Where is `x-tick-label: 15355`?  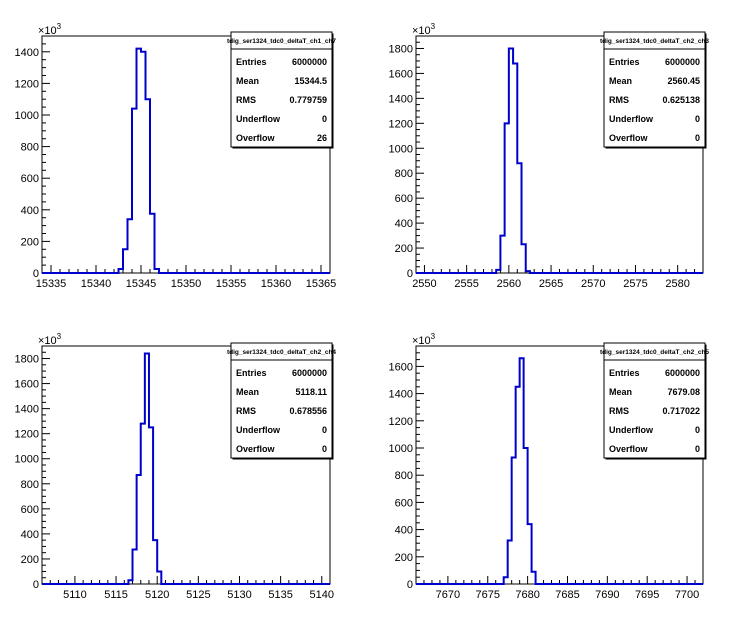
x-tick-label: 15355 is located at coordinates (231, 284).